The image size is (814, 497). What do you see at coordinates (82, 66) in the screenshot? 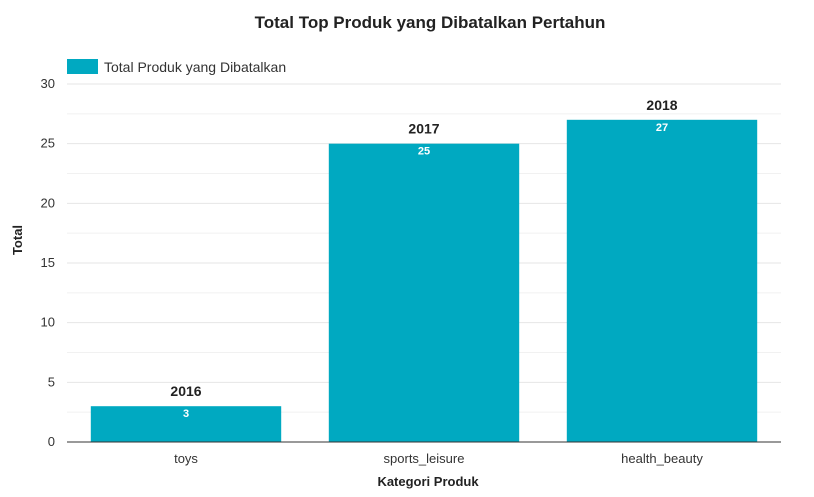
I see `legend-swatch` at bounding box center [82, 66].